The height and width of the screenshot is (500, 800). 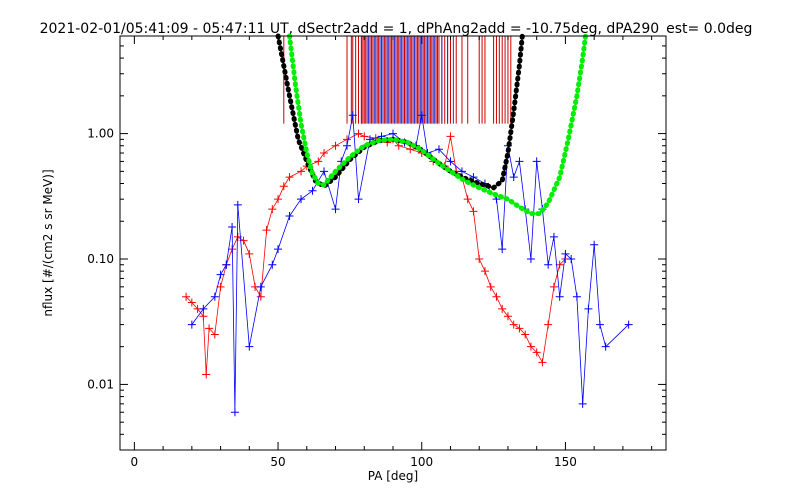 I want to click on y-axis-label: nflux [#/(cm2 s sr MeV)], so click(x=48, y=242).